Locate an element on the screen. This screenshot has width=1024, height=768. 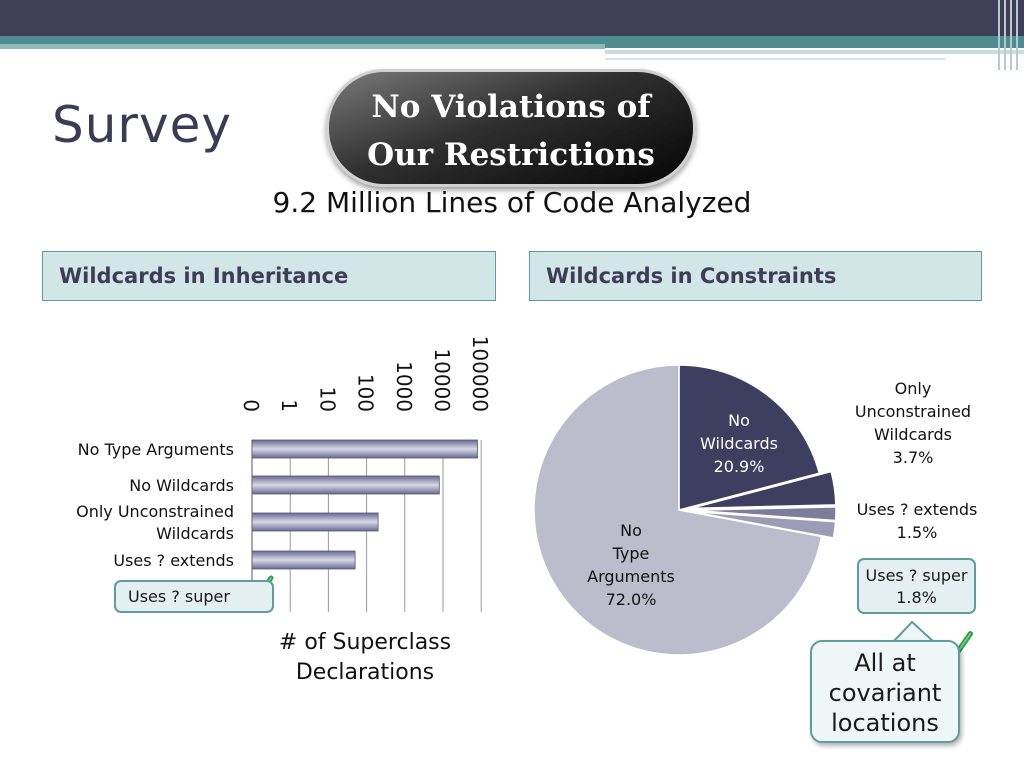
pie-label-unconstrained: Only Unconstrained Wildcards 3.7% is located at coordinates (913, 423).